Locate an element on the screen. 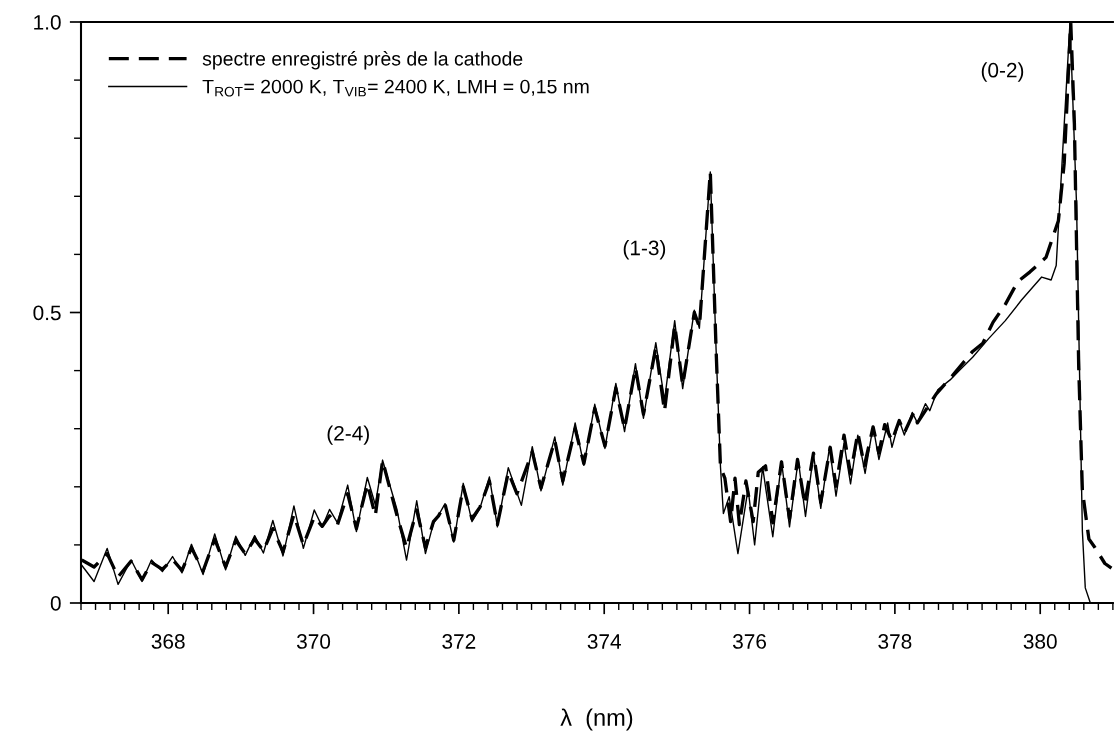  x-axis-title: λ (nm) is located at coordinates (596, 719).